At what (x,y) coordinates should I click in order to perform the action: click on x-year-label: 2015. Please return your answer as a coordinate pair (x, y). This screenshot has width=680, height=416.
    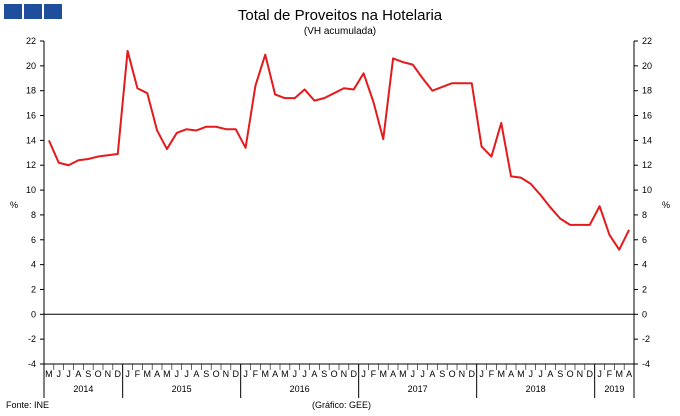
    Looking at the image, I should click on (182, 389).